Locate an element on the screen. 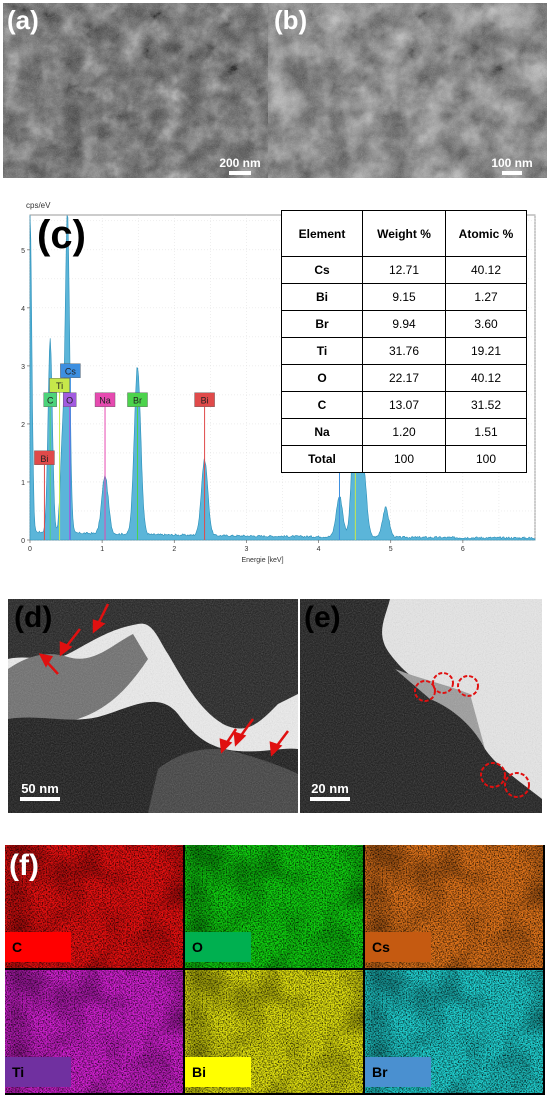 The width and height of the screenshot is (550, 1098). circles-e is located at coordinates (472, 735).